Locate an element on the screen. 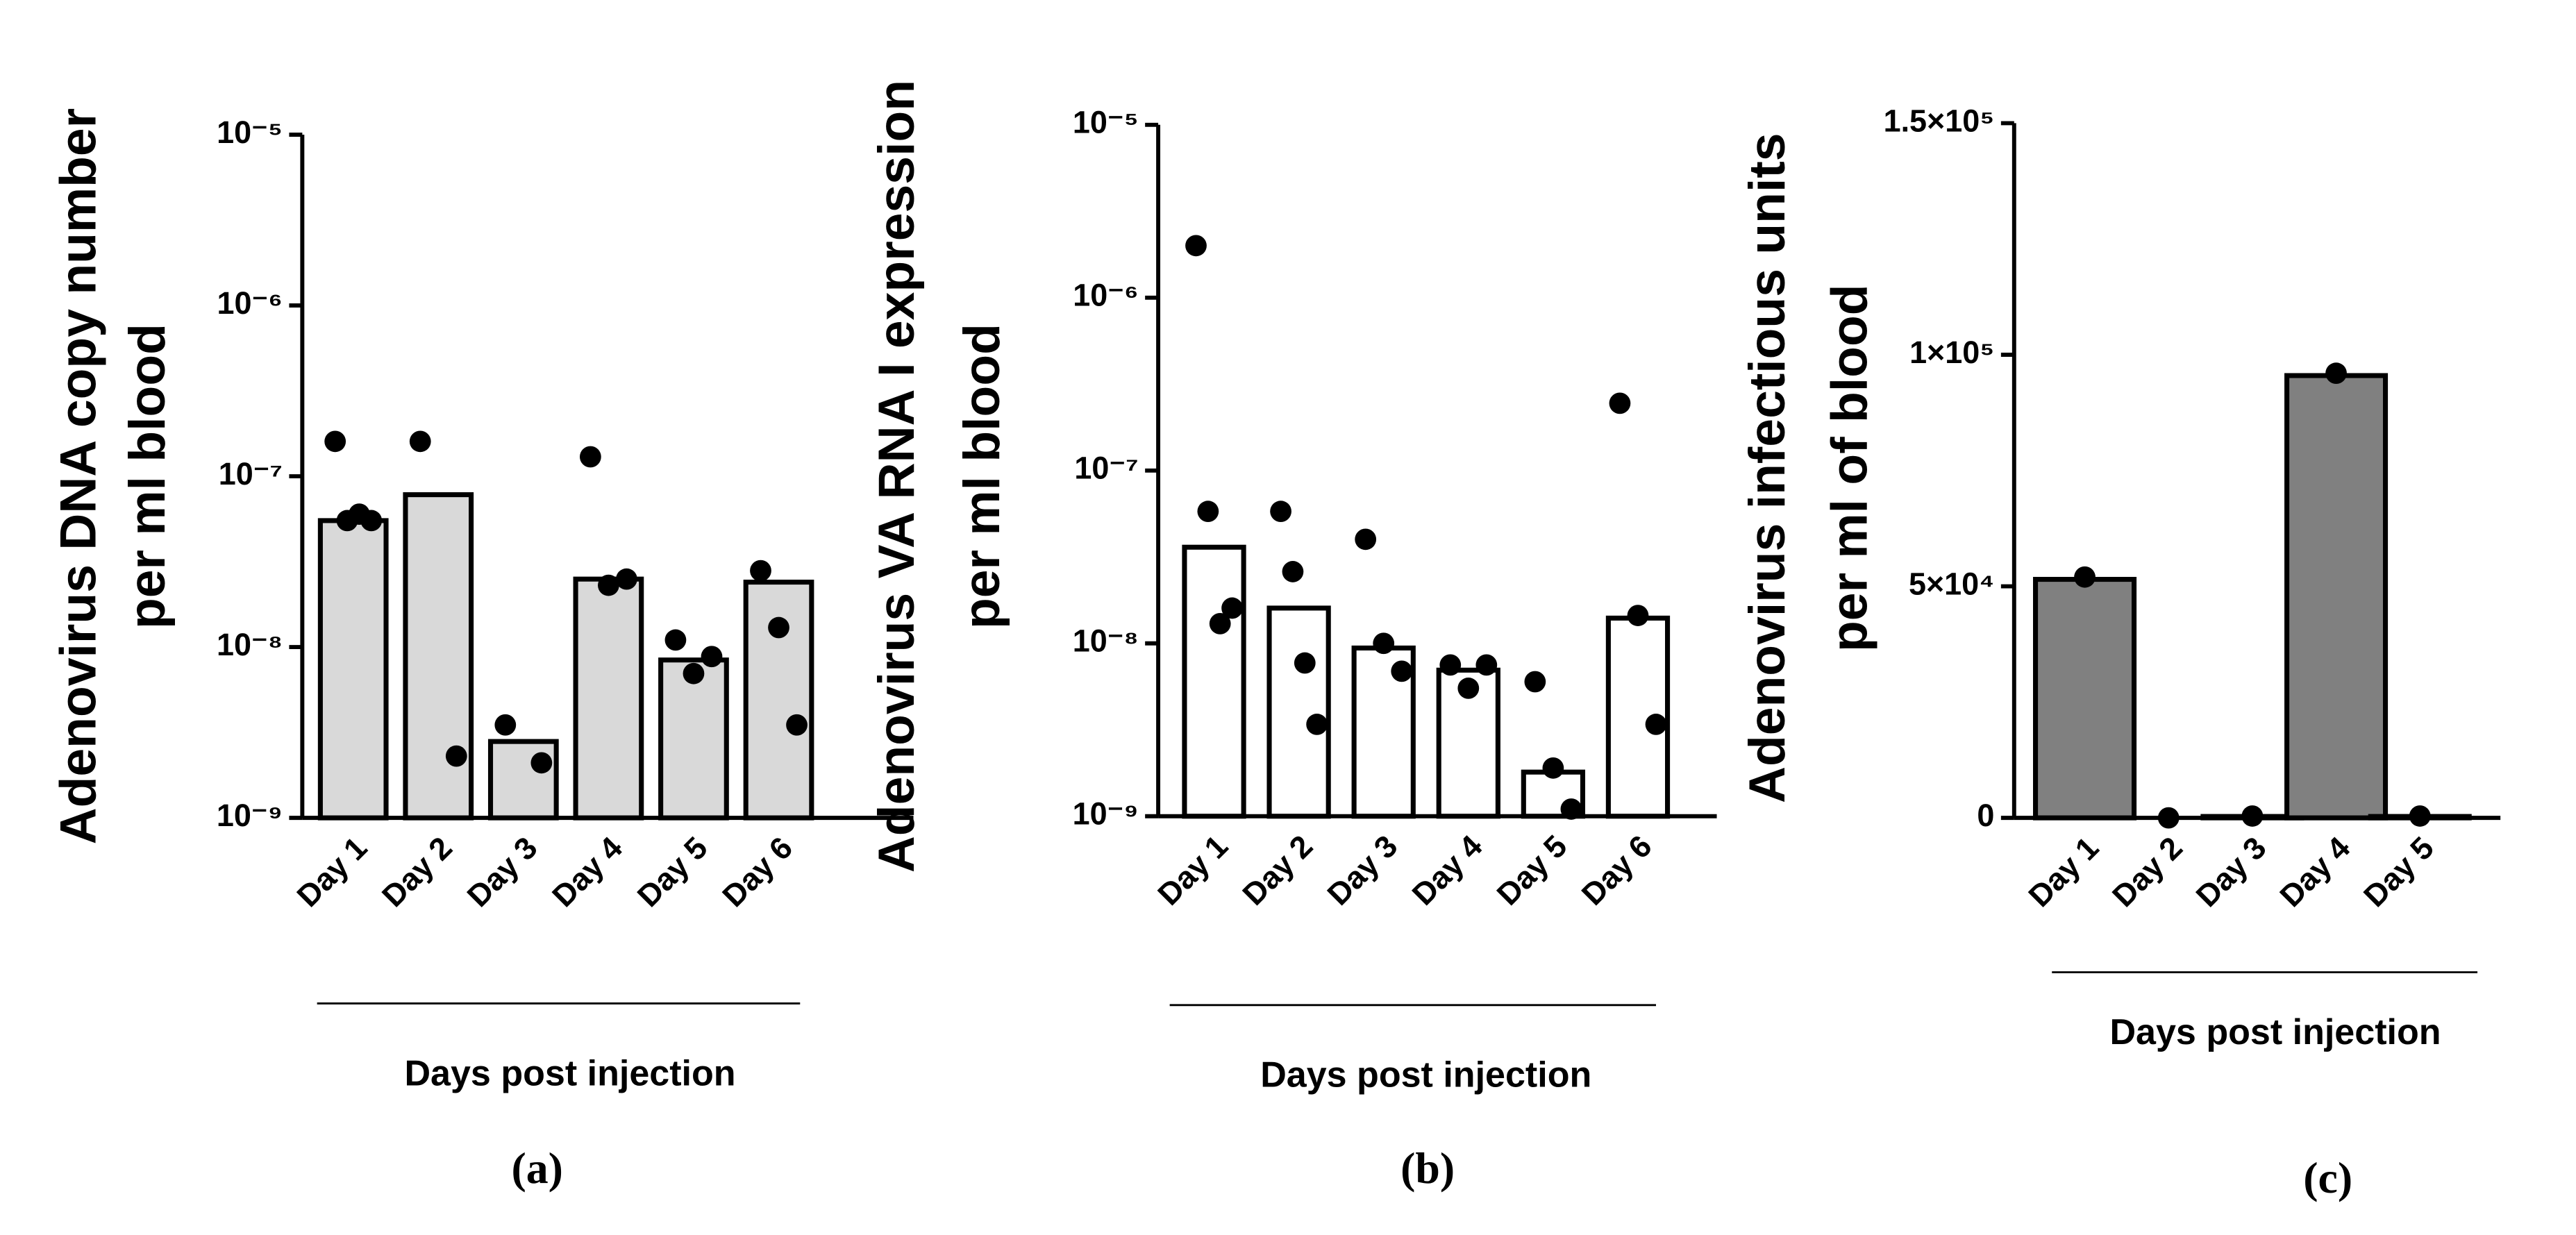 Image resolution: width=2576 pixels, height=1235 pixels. y-tick-label: 0 is located at coordinates (1986, 816).